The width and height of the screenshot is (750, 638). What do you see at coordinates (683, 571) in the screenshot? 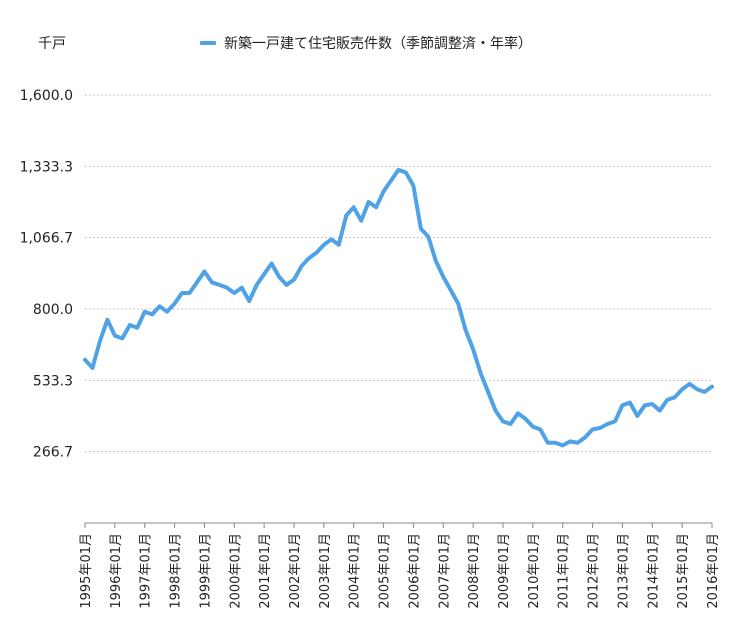
I see `x-tick-label: 2015年01月` at bounding box center [683, 571].